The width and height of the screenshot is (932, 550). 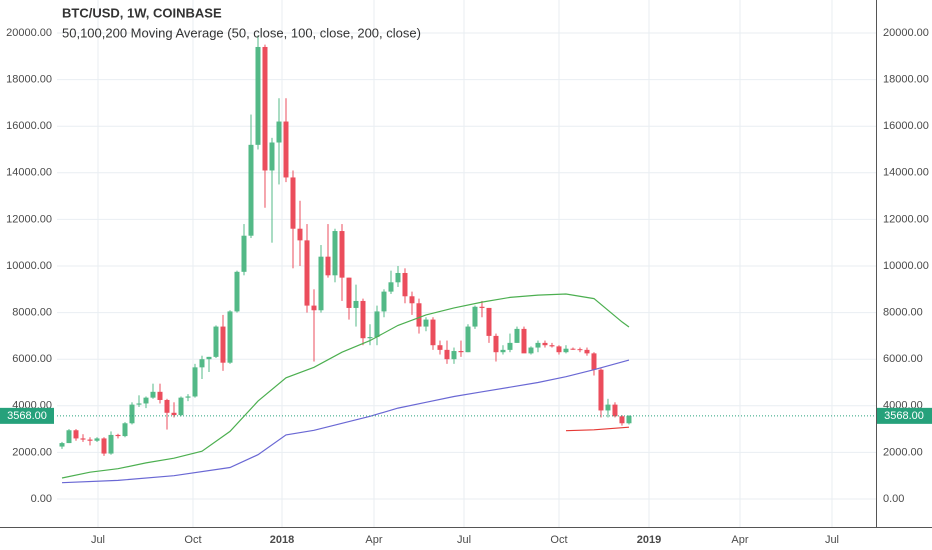 What do you see at coordinates (893, 499) in the screenshot?
I see `y-tick-label: 0.00` at bounding box center [893, 499].